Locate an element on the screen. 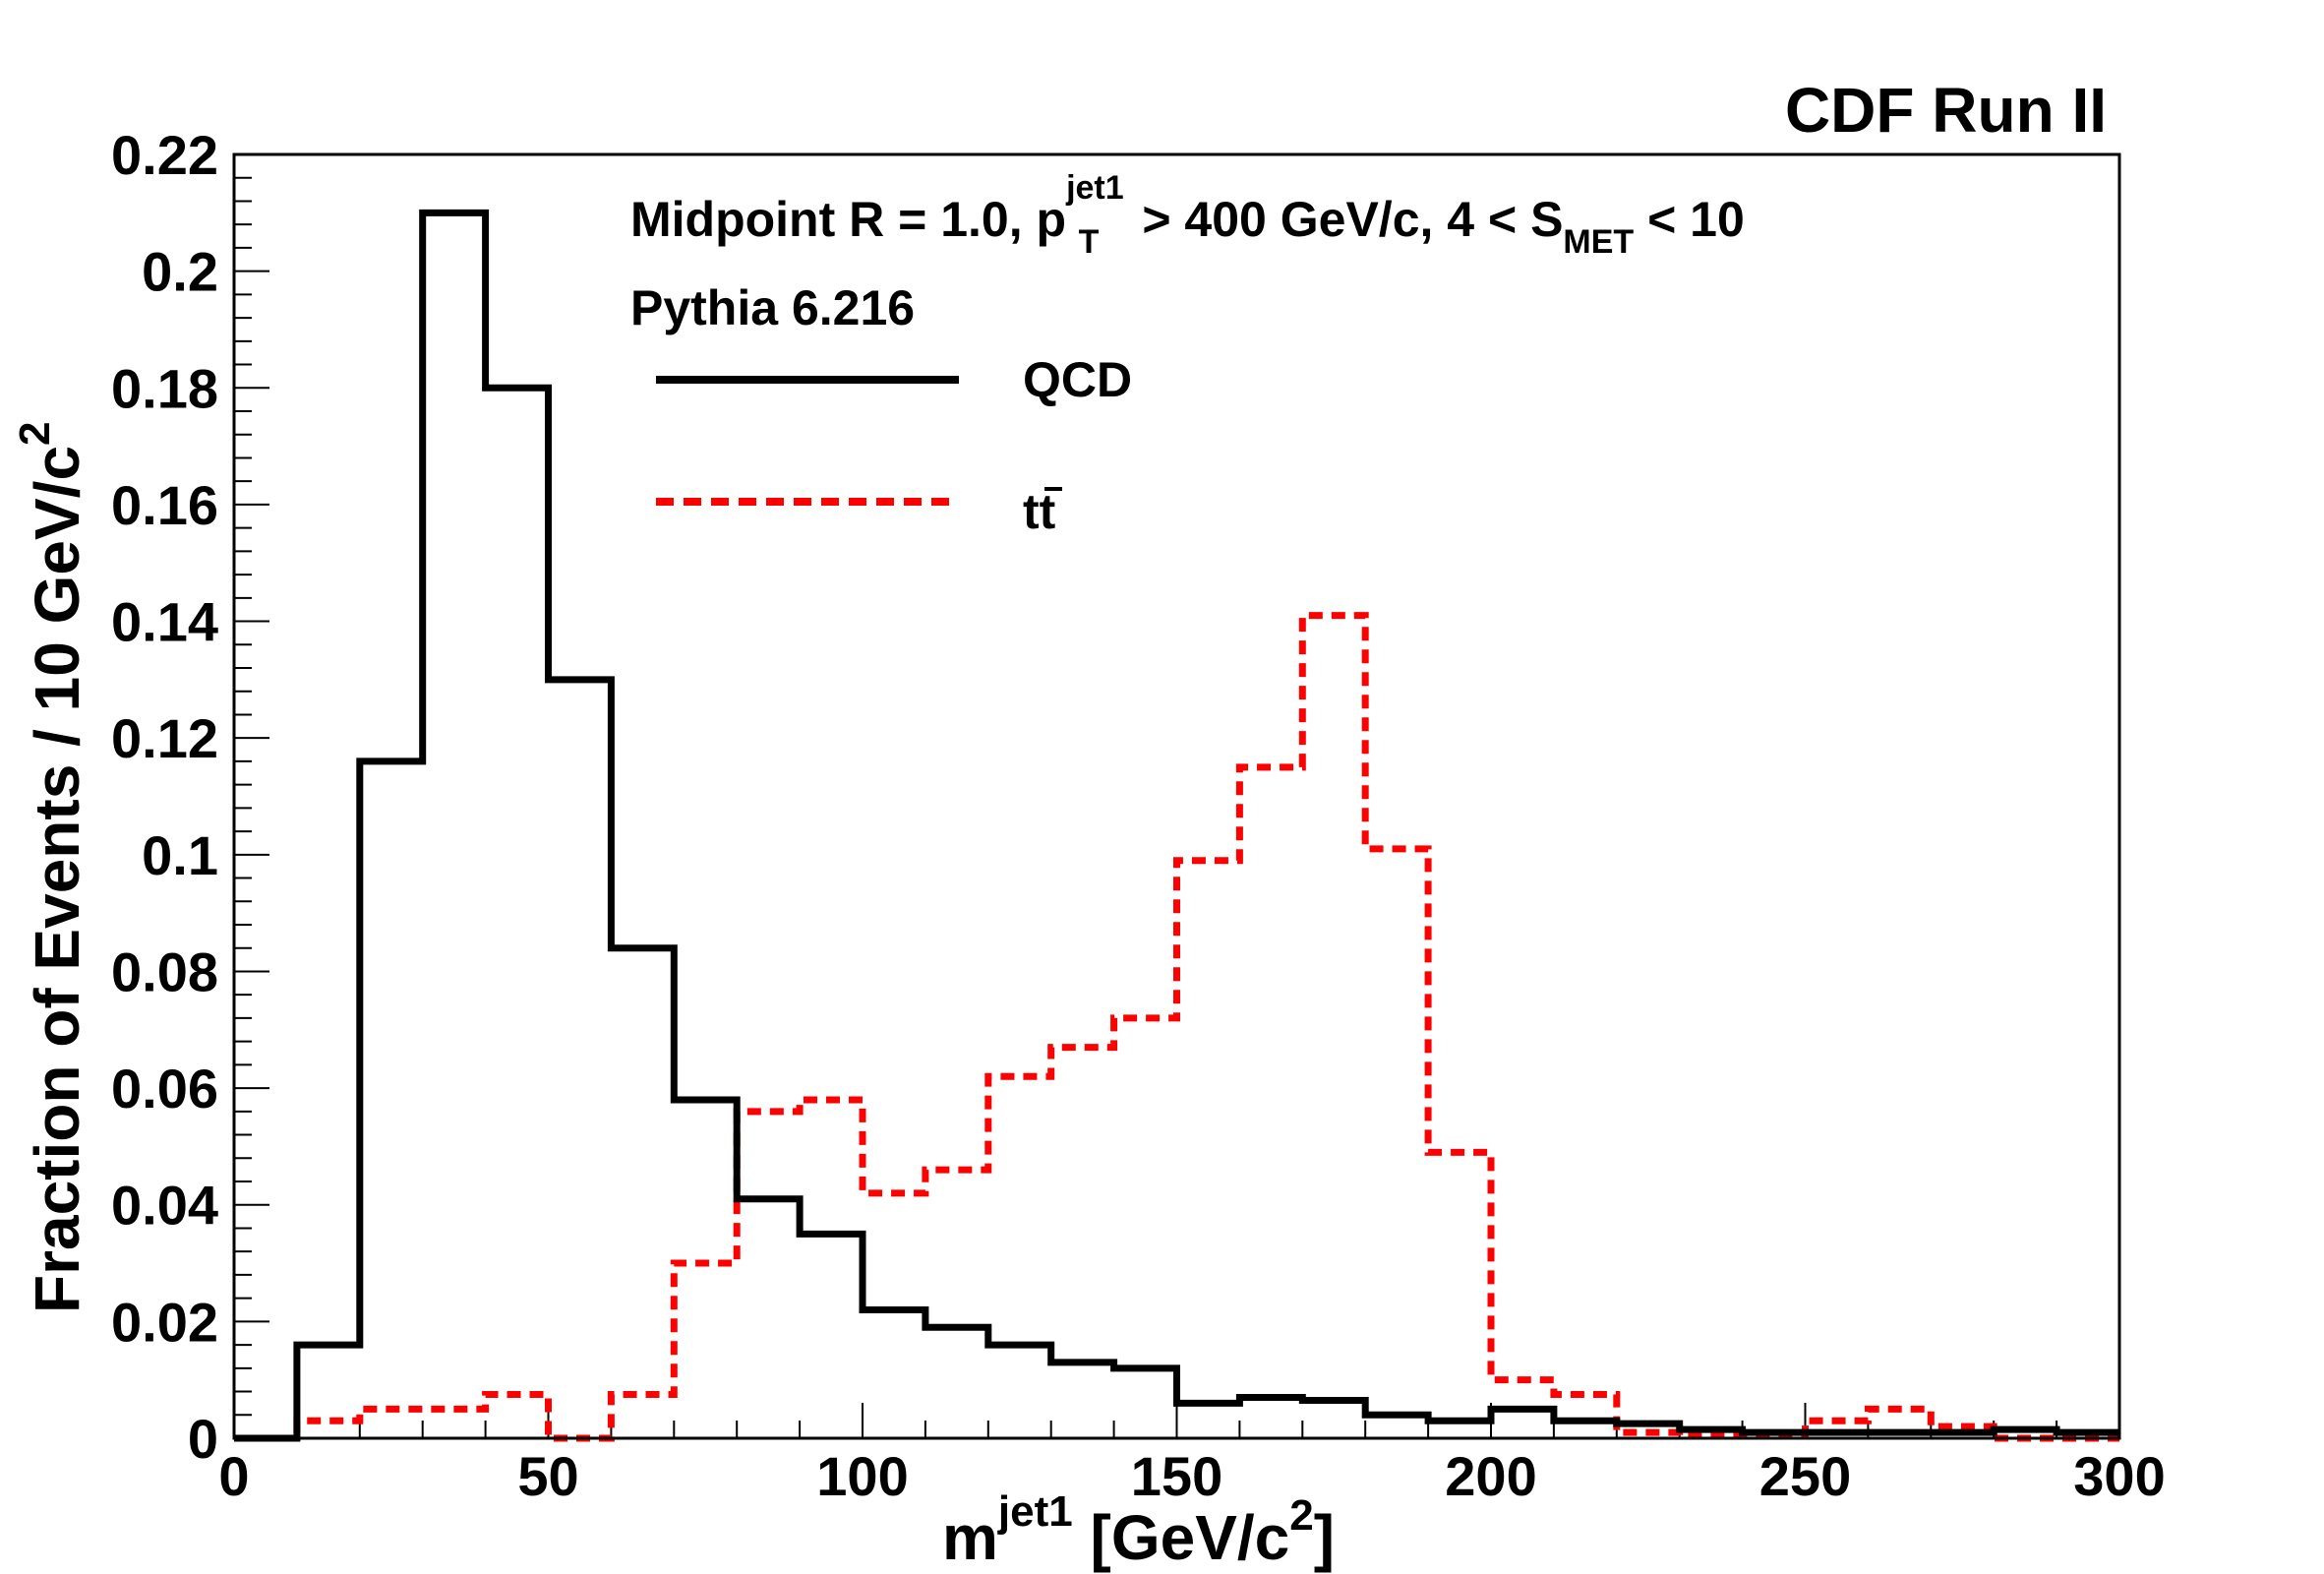 The image size is (2324, 1574). y-tick-label: 0.06 is located at coordinates (164, 1089).